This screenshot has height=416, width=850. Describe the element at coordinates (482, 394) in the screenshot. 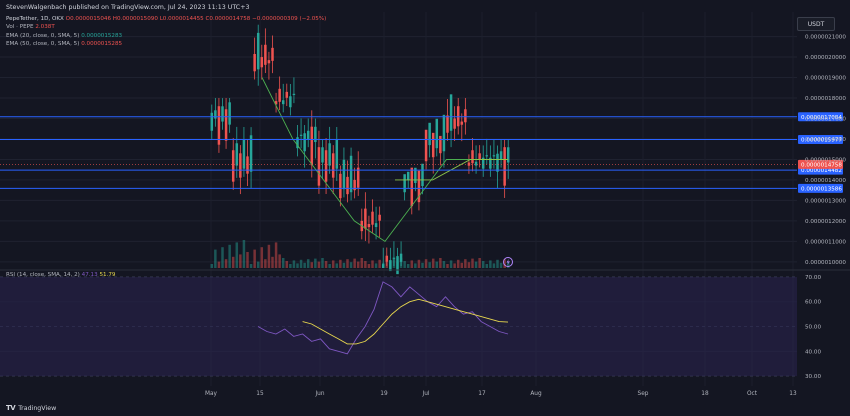

I see `time-tick-label: 17` at that location.